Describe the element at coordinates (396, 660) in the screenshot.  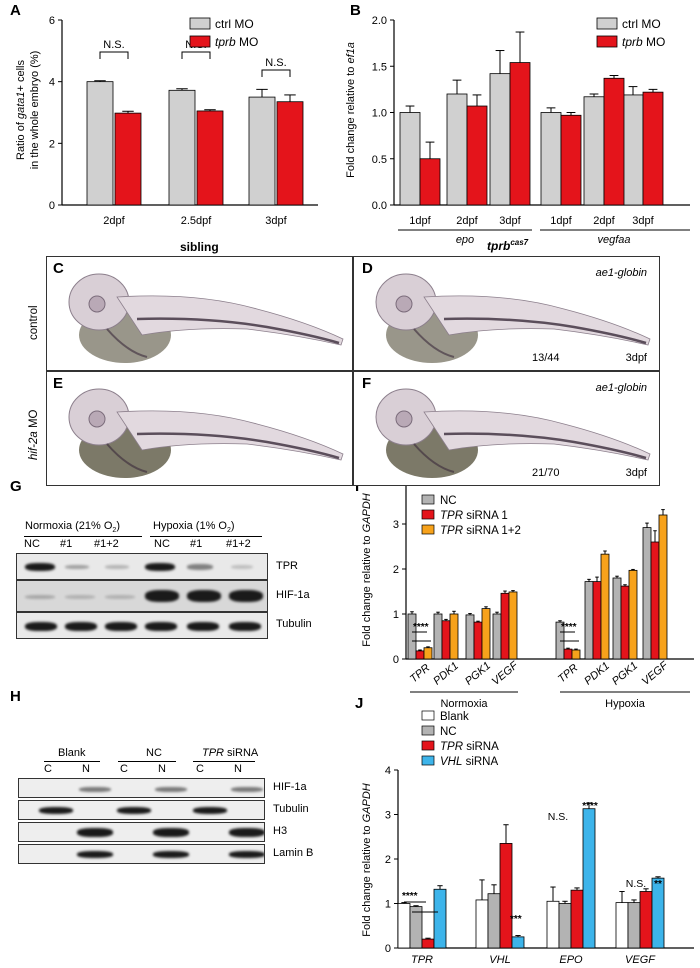
I see `y-tick-label: 0` at that location.